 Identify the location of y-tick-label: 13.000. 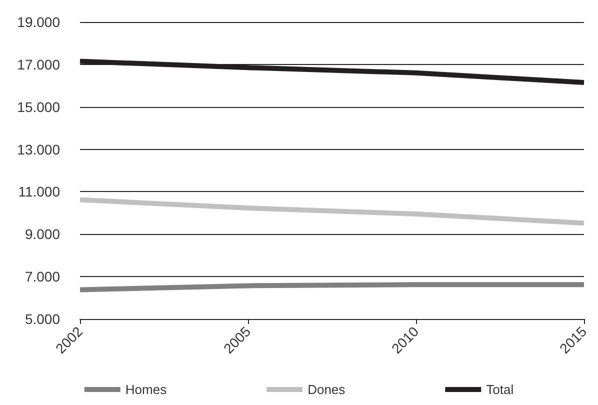
(38, 149).